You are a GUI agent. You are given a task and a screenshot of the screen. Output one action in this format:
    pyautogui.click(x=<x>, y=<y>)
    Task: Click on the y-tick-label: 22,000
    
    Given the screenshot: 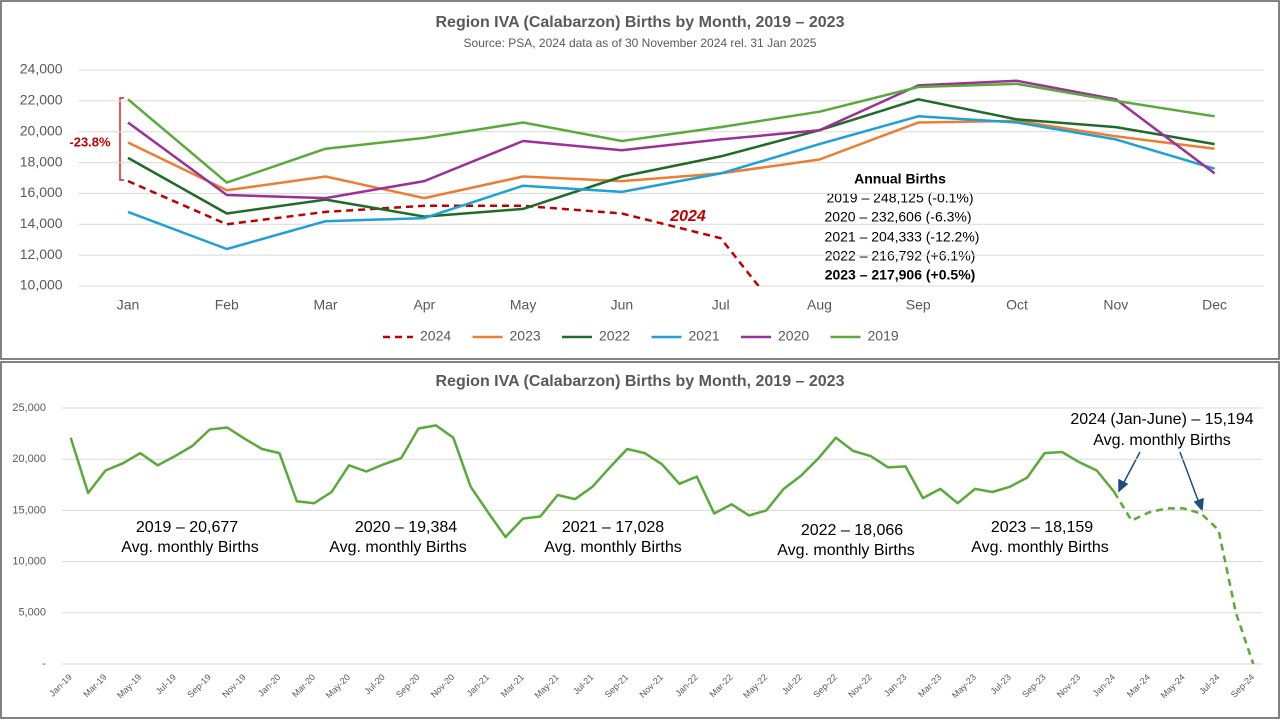 What is the action you would take?
    pyautogui.click(x=41, y=100)
    